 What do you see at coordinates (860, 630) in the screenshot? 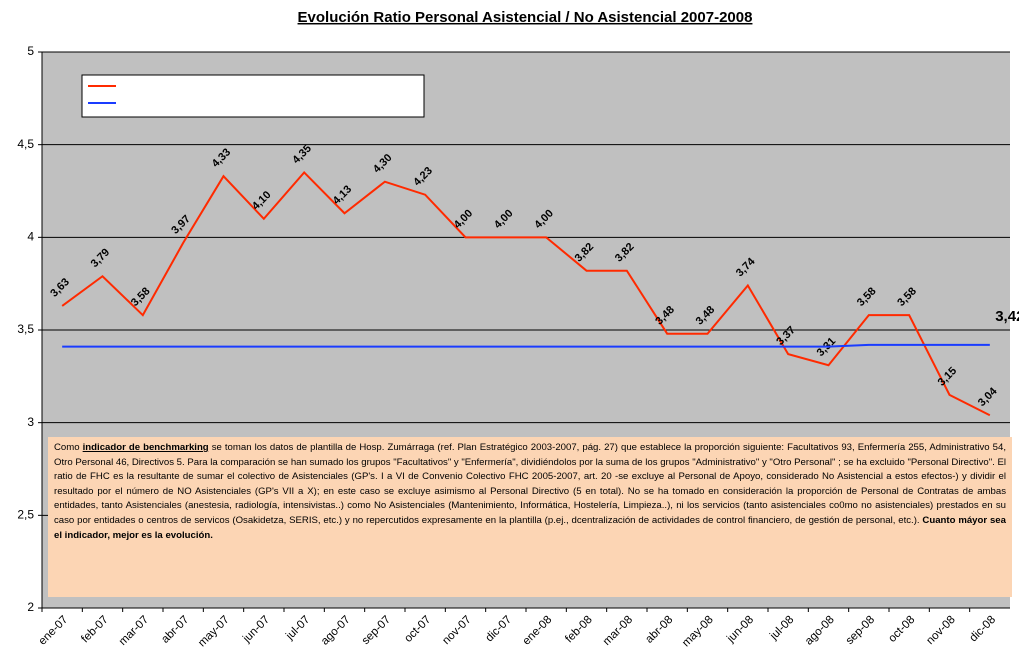
I see `x-tick-label: sep-08` at bounding box center [860, 630].